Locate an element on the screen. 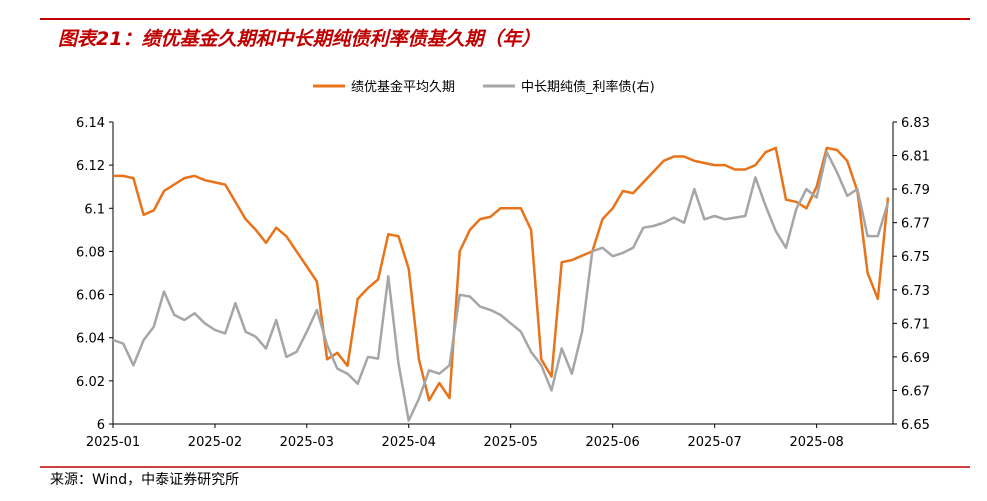  x-tick-label: 2025-06 is located at coordinates (613, 442).